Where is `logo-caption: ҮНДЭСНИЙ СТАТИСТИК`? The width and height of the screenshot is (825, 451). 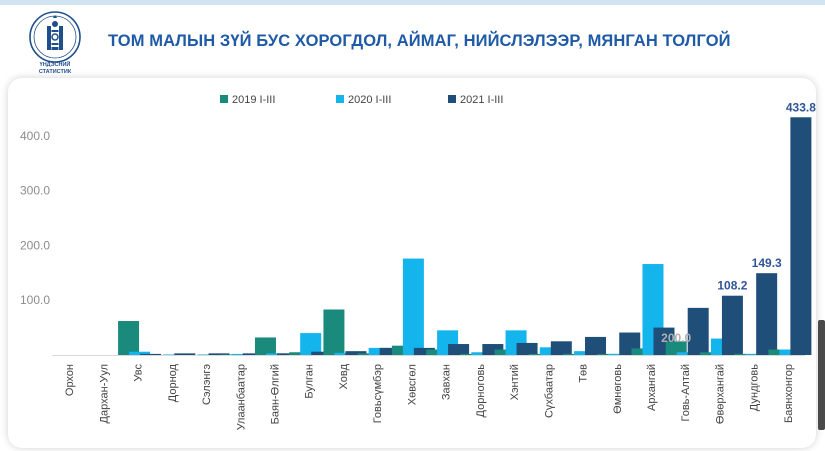
logo-caption: ҮНДЭСНИЙ СТАТИСТИК is located at coordinates (55, 69).